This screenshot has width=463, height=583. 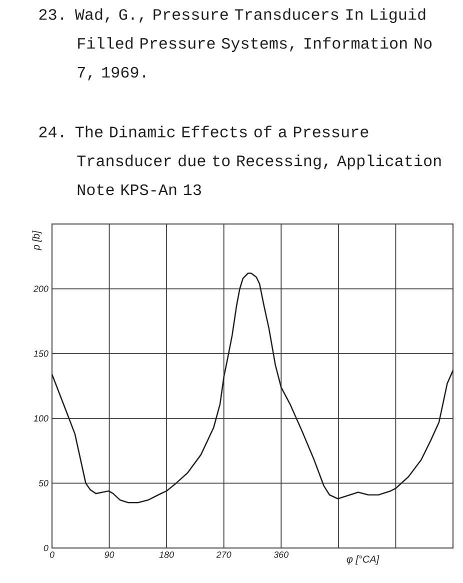 I want to click on y-tick-label: 200, so click(x=40, y=289).